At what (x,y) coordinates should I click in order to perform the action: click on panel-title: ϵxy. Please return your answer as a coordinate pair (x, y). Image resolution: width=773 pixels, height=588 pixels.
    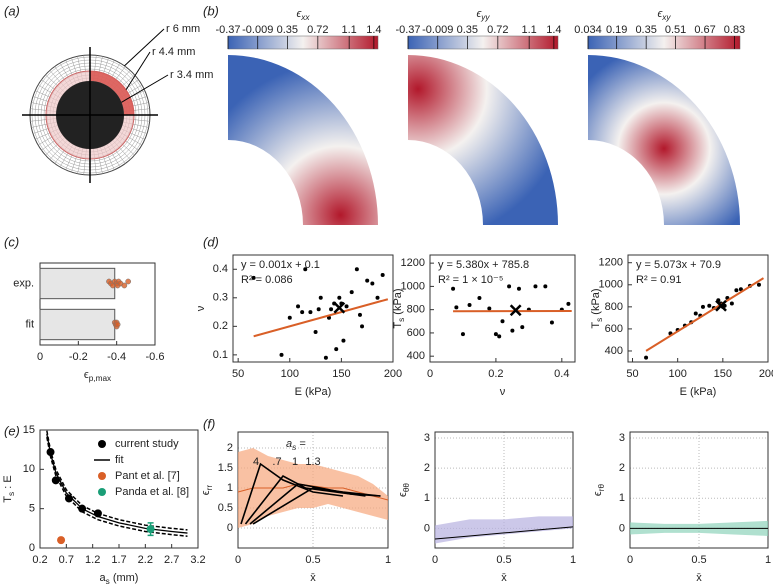
    Looking at the image, I should click on (664, 15).